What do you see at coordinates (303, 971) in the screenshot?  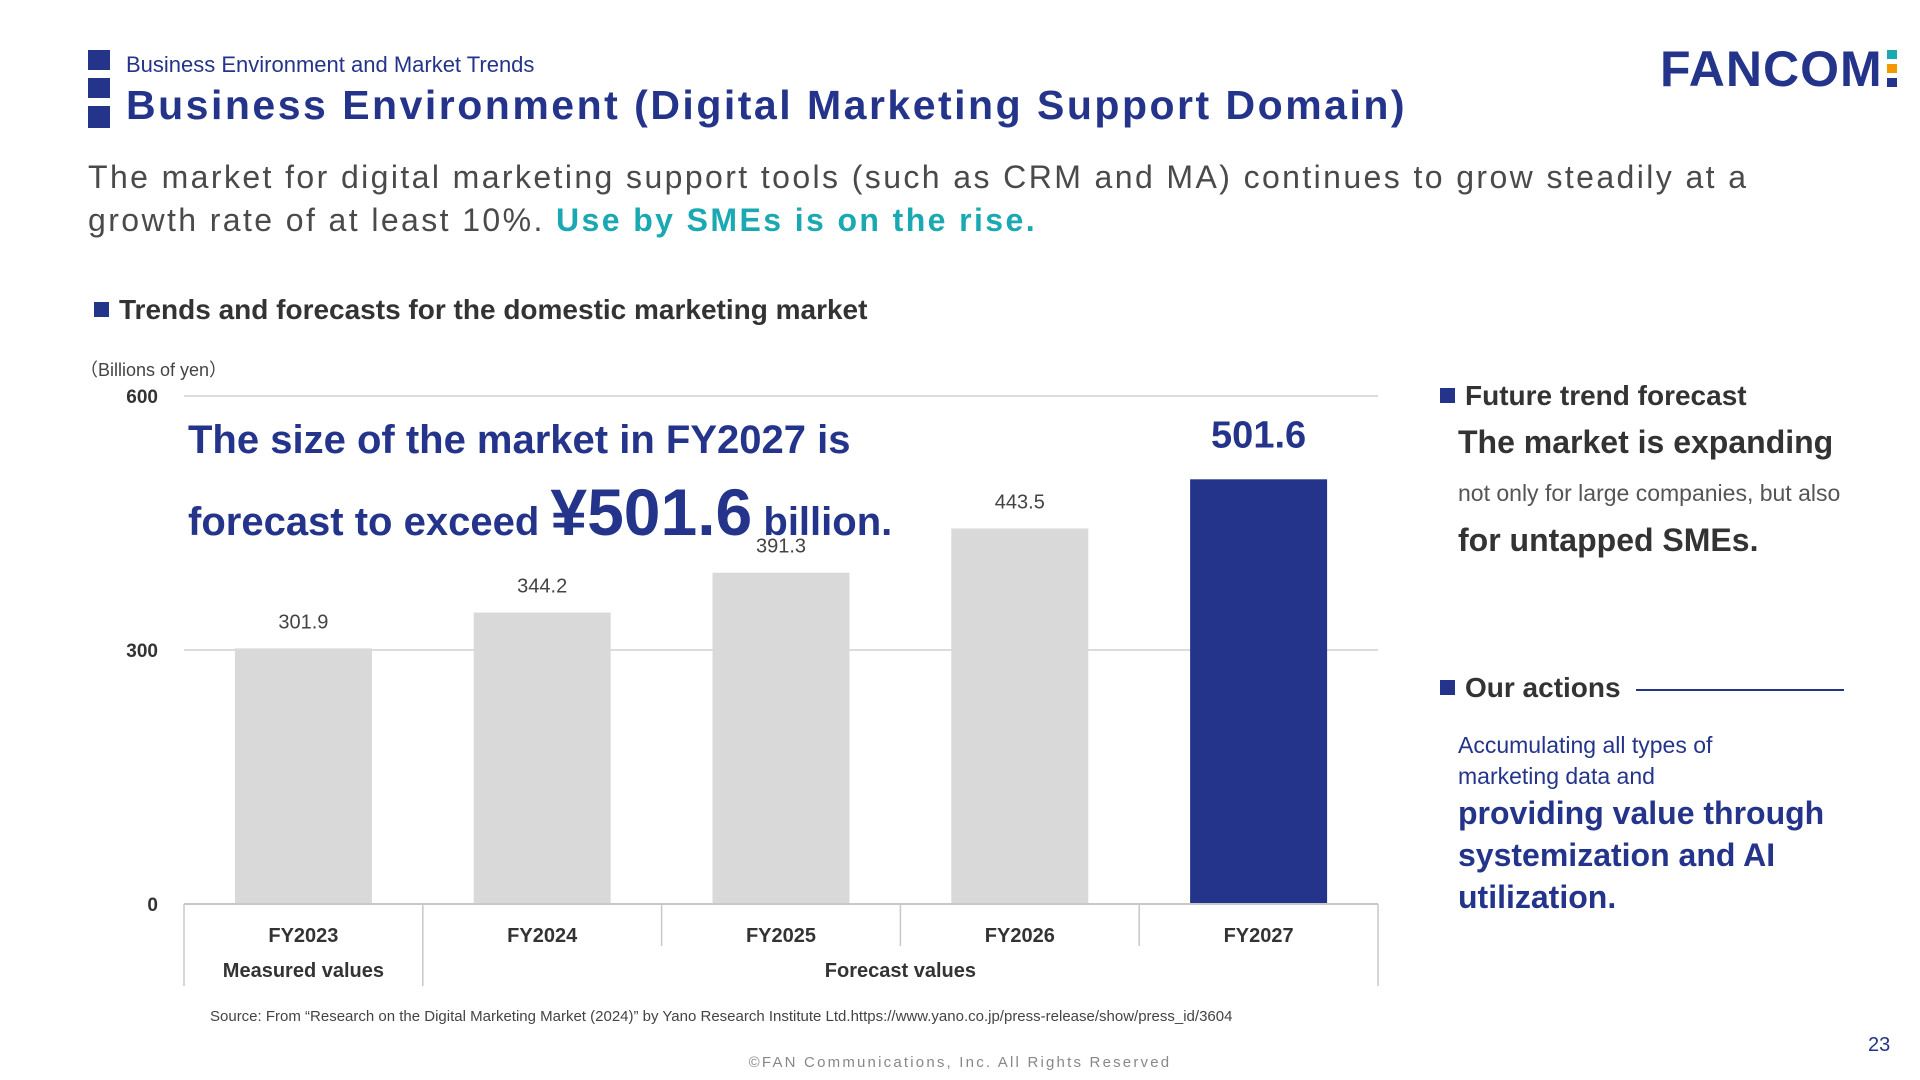 I see `group-label: Measured values` at bounding box center [303, 971].